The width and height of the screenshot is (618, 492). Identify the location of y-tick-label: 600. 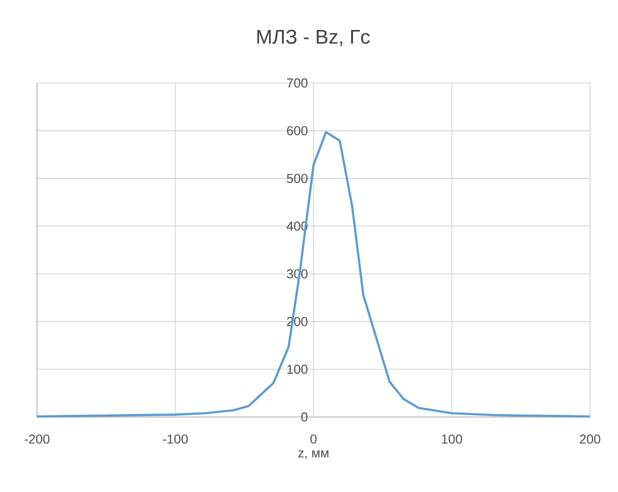
(297, 131).